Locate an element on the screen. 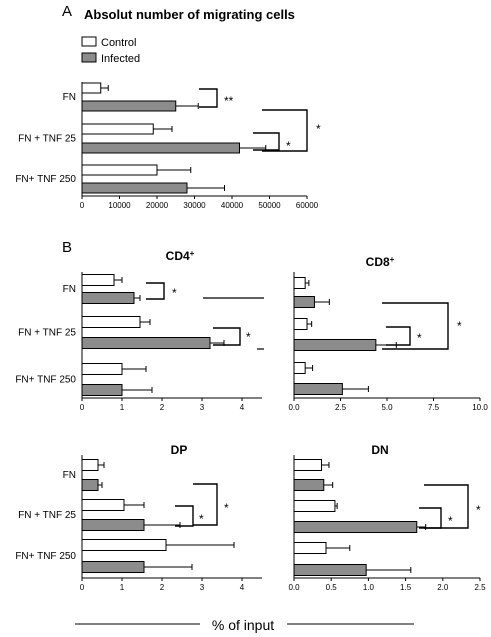 The image size is (491, 637). cd4-title-sup: + is located at coordinates (192, 253).